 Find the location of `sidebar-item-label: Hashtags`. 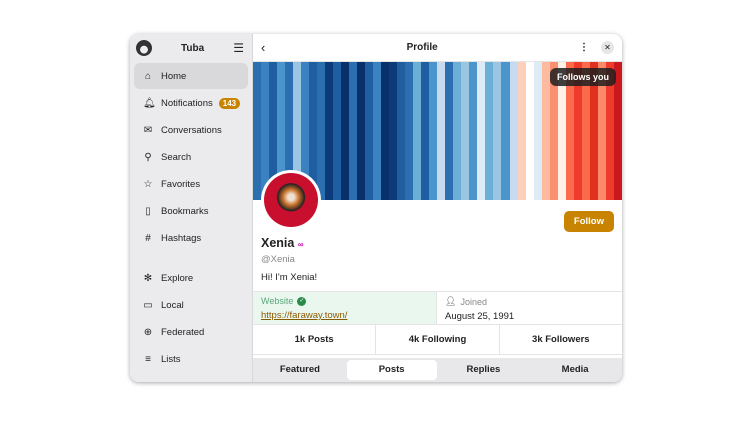

sidebar-item-label: Hashtags is located at coordinates (181, 238).